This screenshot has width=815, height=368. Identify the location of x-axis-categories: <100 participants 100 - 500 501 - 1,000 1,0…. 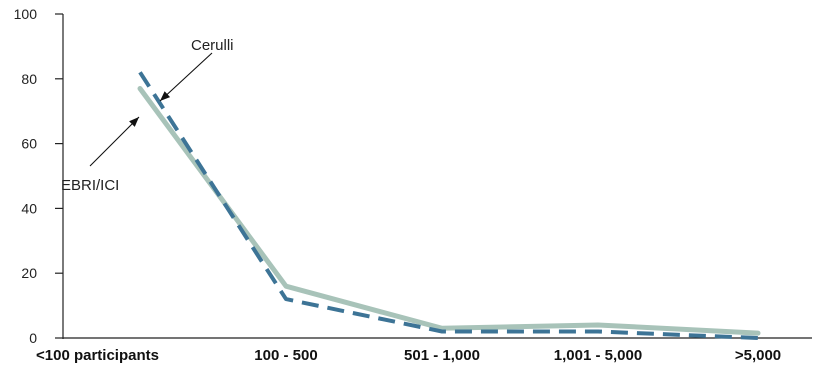
(408, 355).